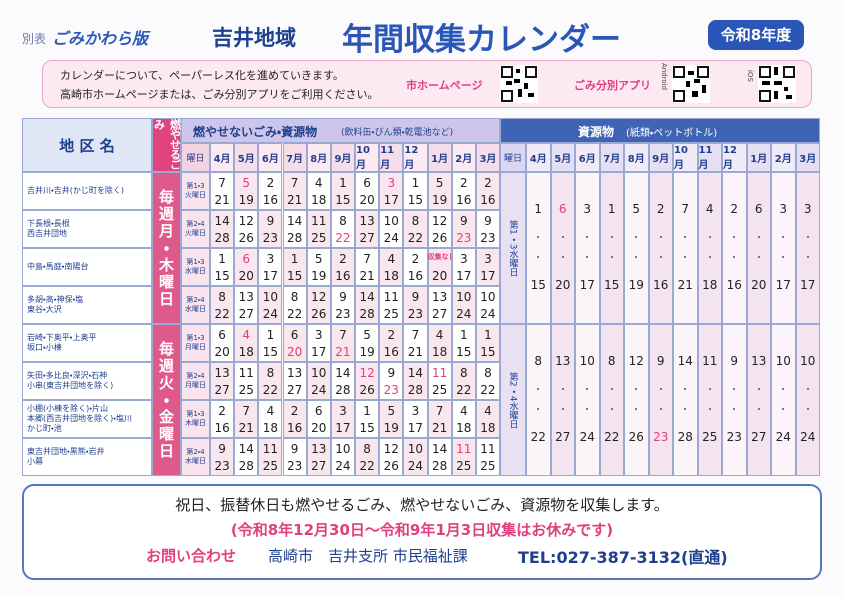 The width and height of the screenshot is (844, 596). I want to click on recycle-date: 3, so click(783, 209).